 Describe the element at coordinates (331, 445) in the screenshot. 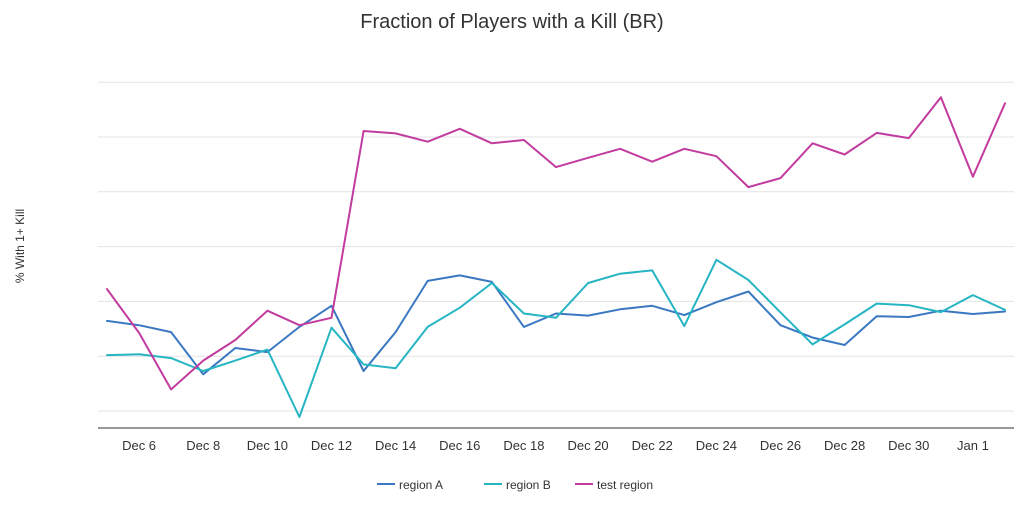

I see `x-tick-label: Dec 12` at that location.